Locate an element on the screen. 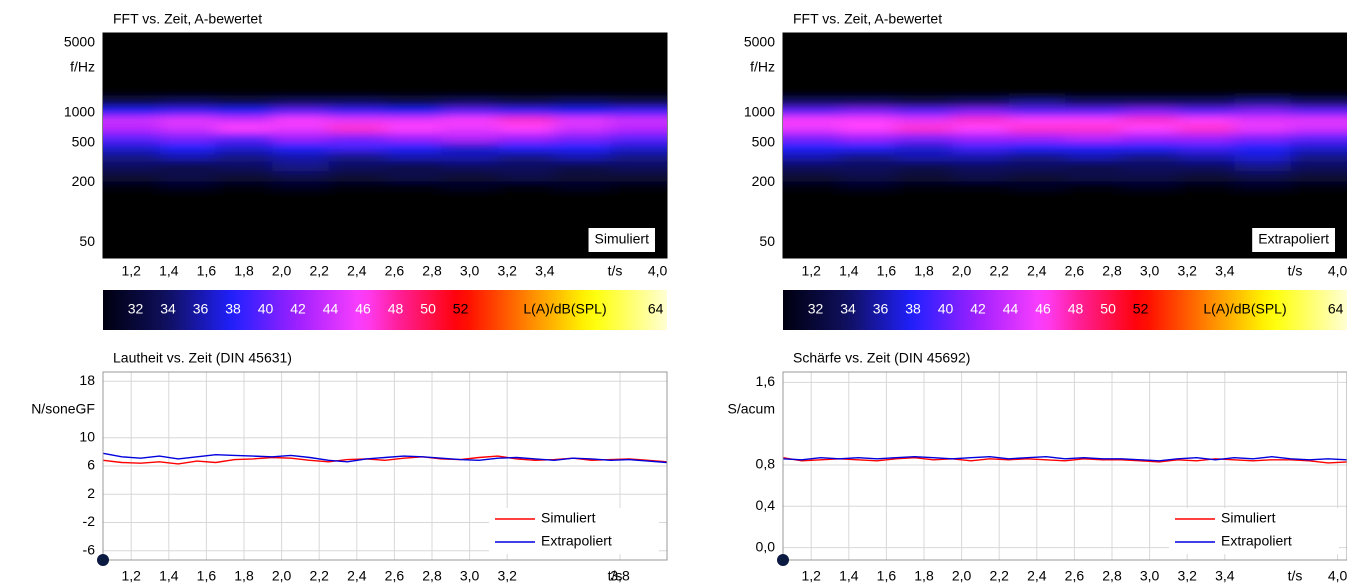 Image resolution: width=1347 pixels, height=587 pixels. spectrogram-cells is located at coordinates (1065, 144).